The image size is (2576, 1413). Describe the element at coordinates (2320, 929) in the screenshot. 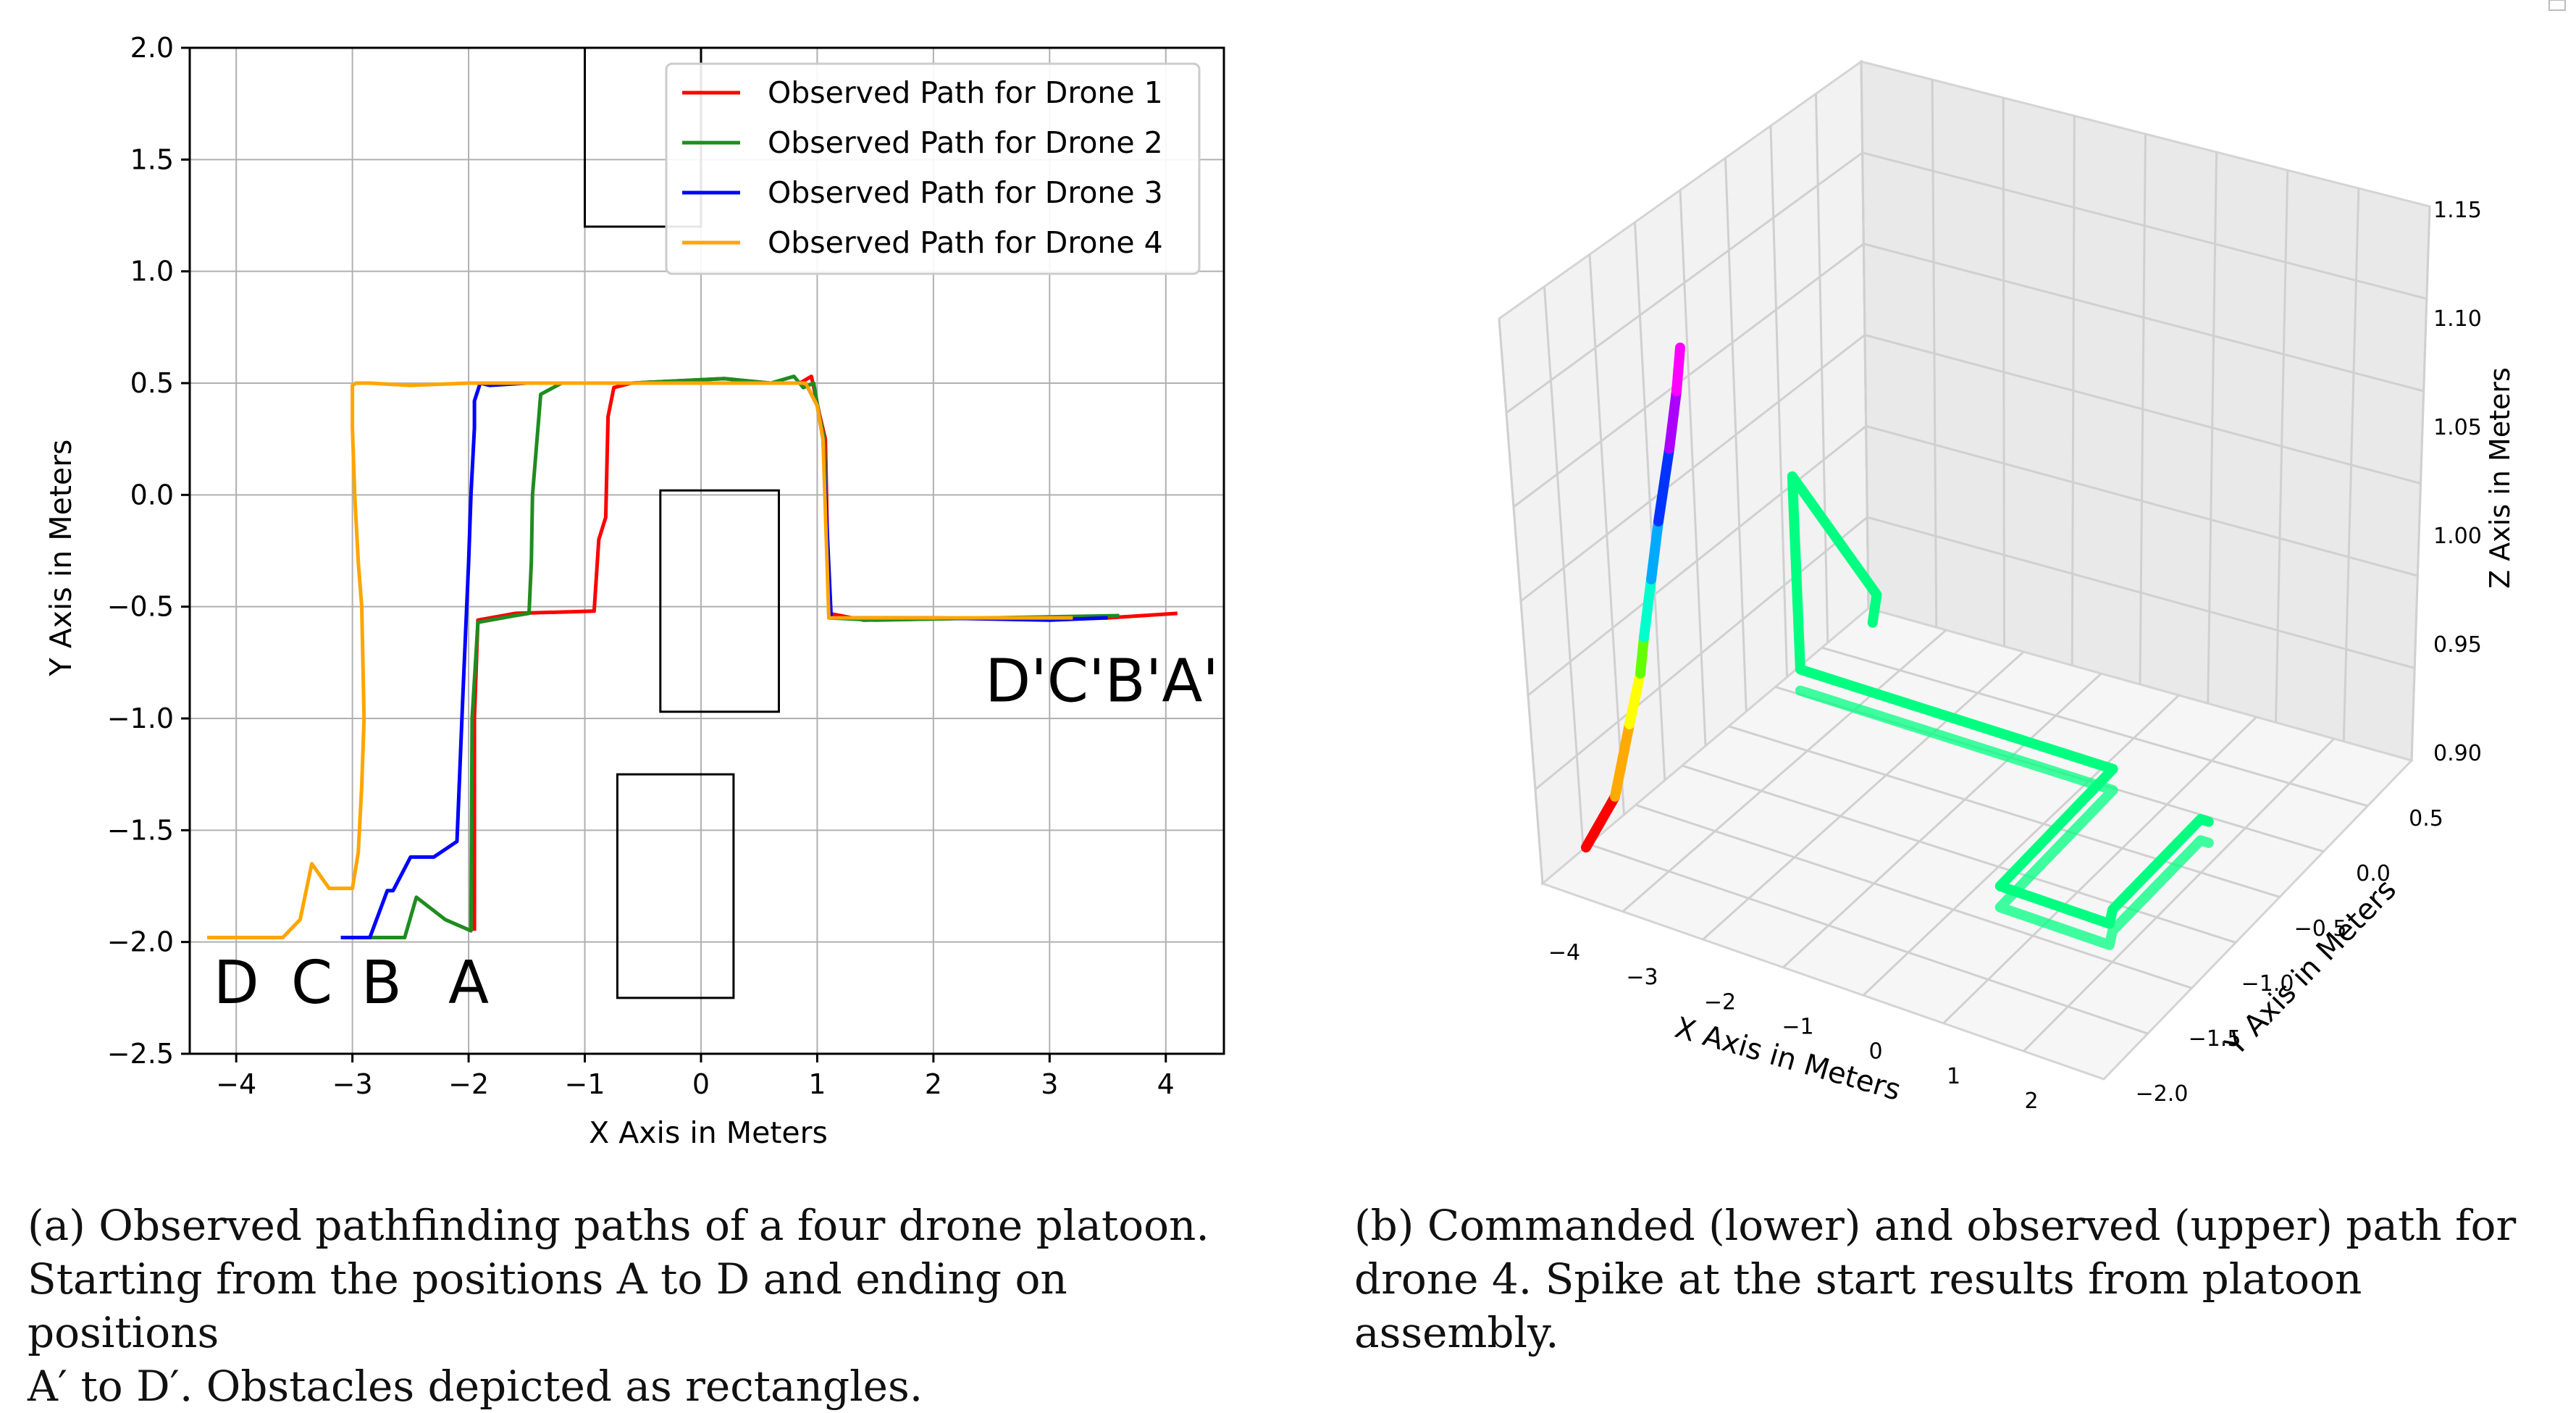

I see `y-tick-label-3d: −0.5` at that location.